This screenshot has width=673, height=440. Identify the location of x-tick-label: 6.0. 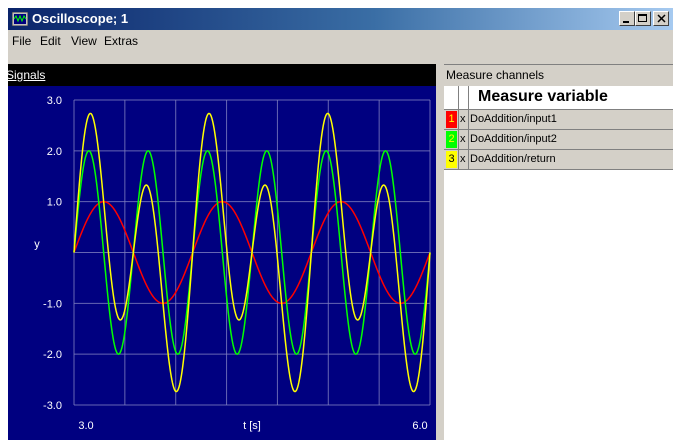
(419, 426).